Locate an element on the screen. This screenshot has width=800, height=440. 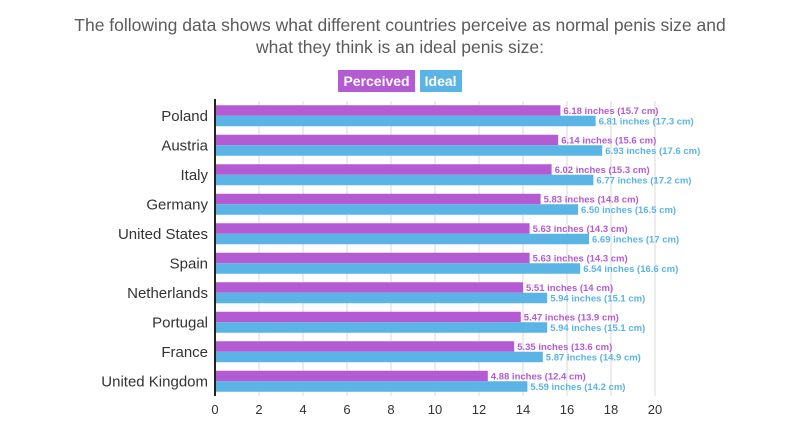
x-tick-label: 12 is located at coordinates (479, 409).